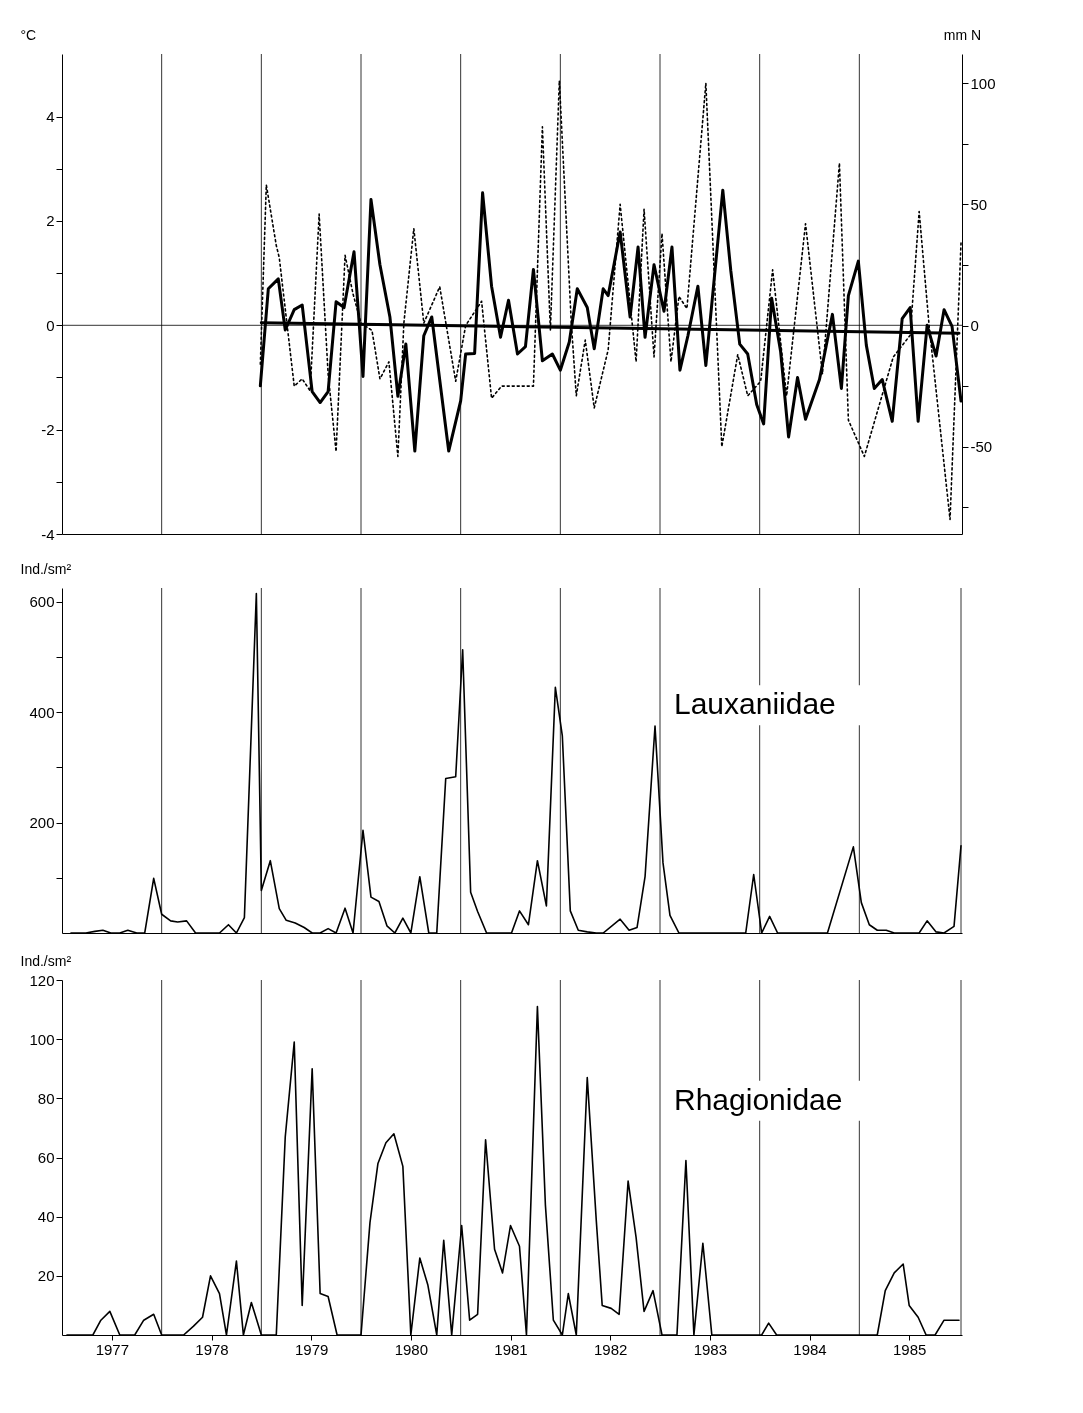 The image size is (1083, 1413). Describe the element at coordinates (42, 712) in the screenshot. I see `y-tick-label: 400` at that location.